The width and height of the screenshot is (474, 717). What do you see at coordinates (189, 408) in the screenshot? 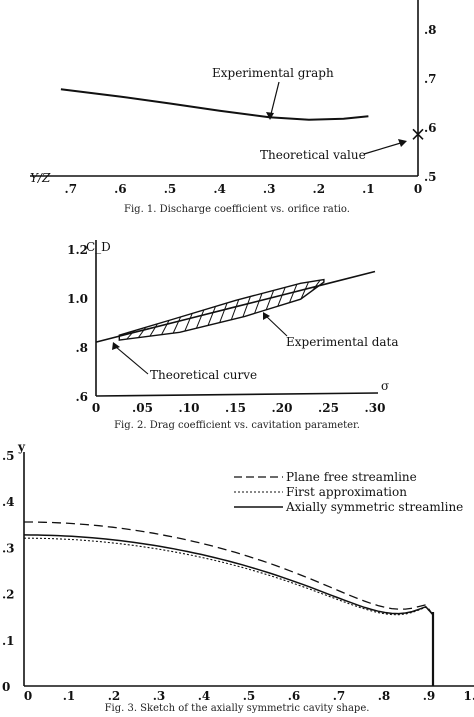
I see `fig2-x-tick-label: .10` at bounding box center [189, 408].